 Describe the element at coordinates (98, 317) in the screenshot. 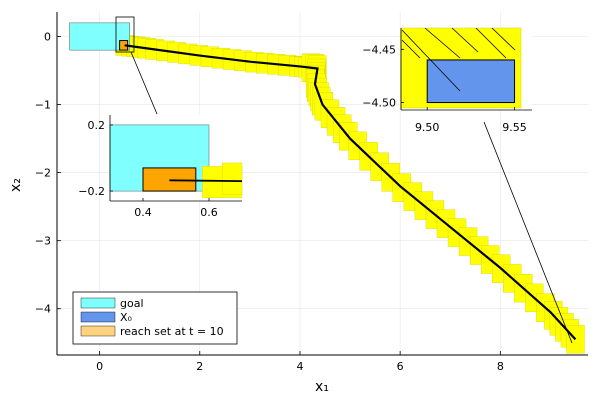

I see `legend-swatch-x0` at that location.